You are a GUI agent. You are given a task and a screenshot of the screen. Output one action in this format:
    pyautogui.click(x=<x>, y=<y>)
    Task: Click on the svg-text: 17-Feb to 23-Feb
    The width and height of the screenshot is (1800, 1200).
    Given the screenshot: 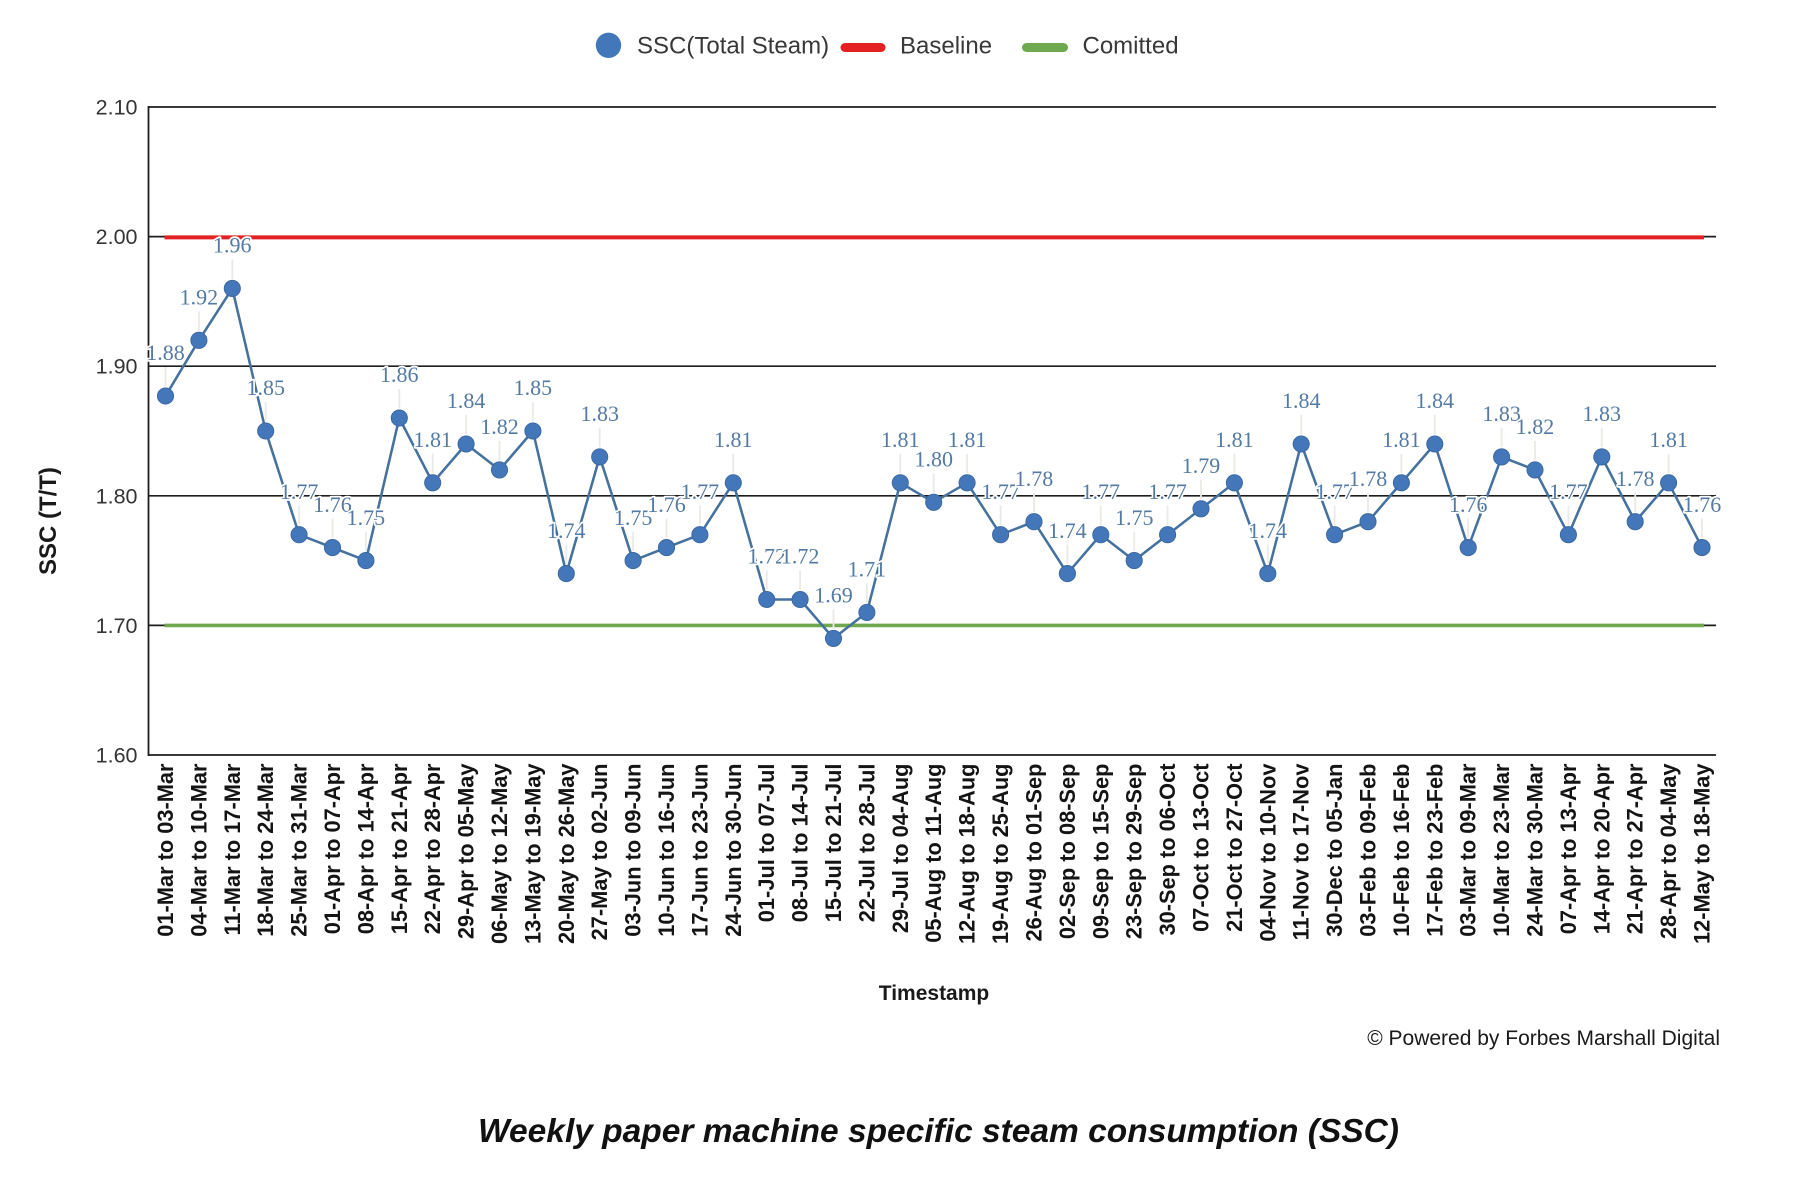 What is the action you would take?
    pyautogui.click(x=1434, y=850)
    